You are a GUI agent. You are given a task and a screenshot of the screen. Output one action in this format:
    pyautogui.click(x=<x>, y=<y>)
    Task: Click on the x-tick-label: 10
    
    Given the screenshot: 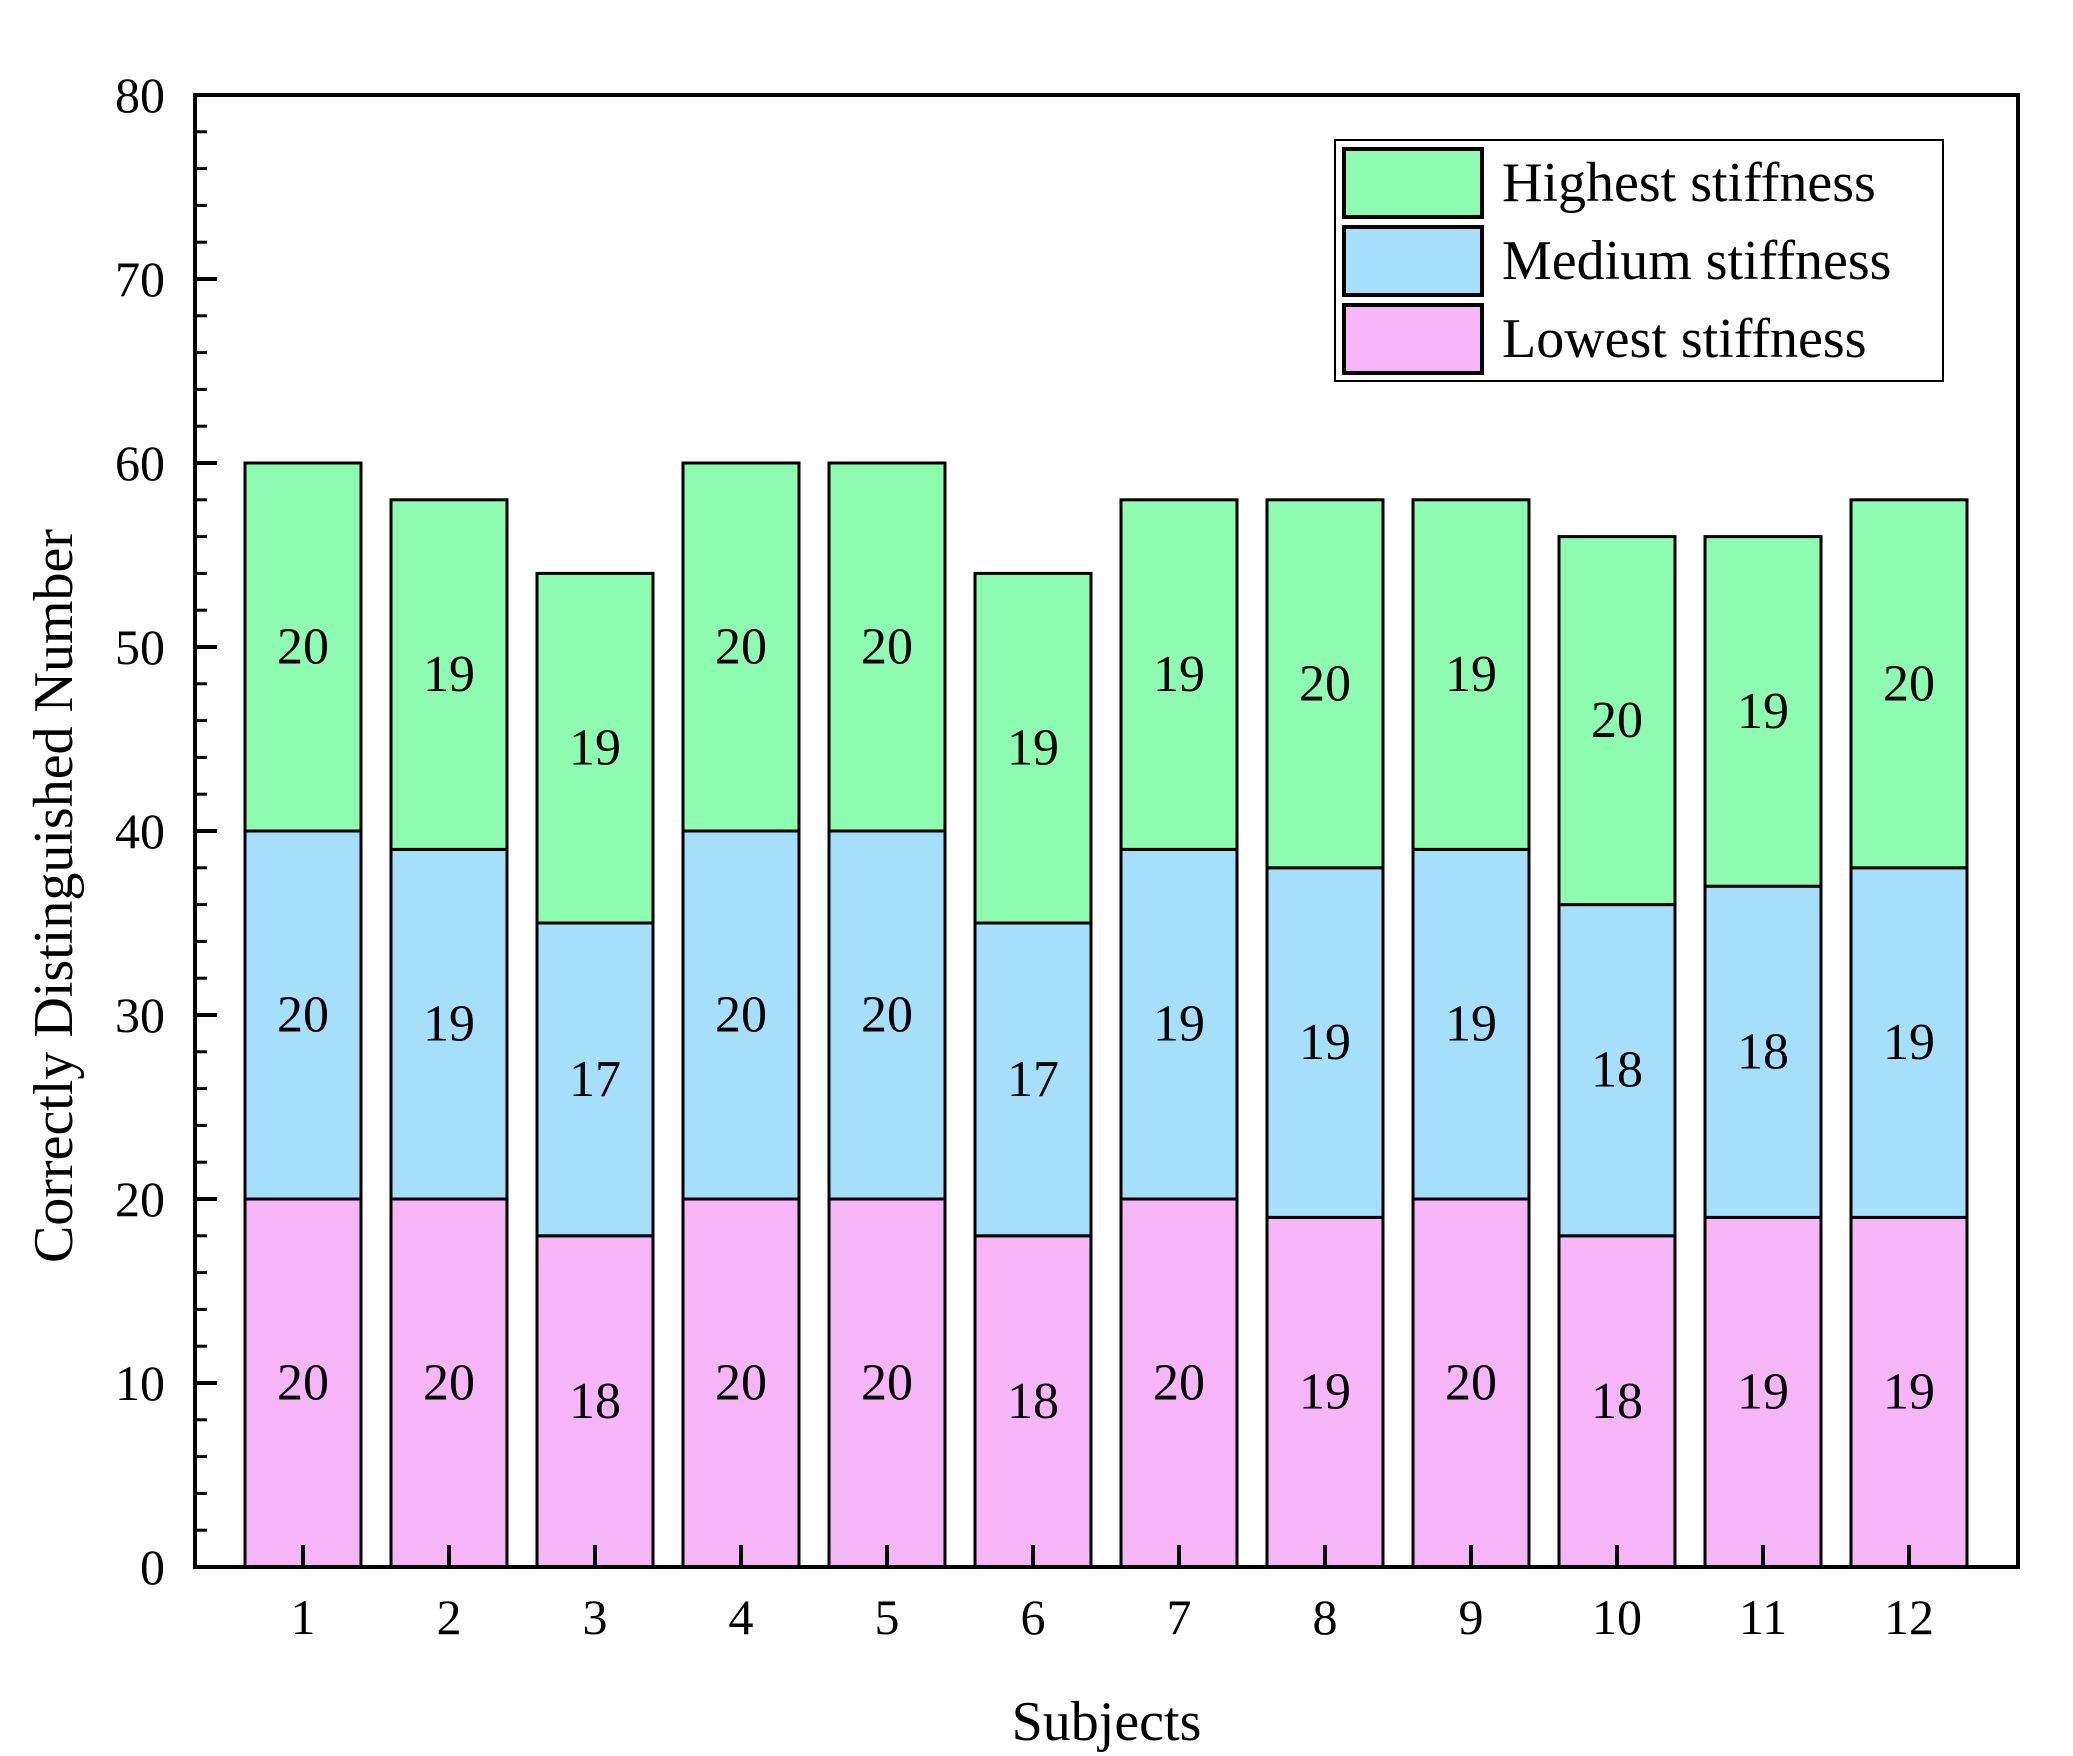 What is the action you would take?
    pyautogui.click(x=1617, y=1617)
    